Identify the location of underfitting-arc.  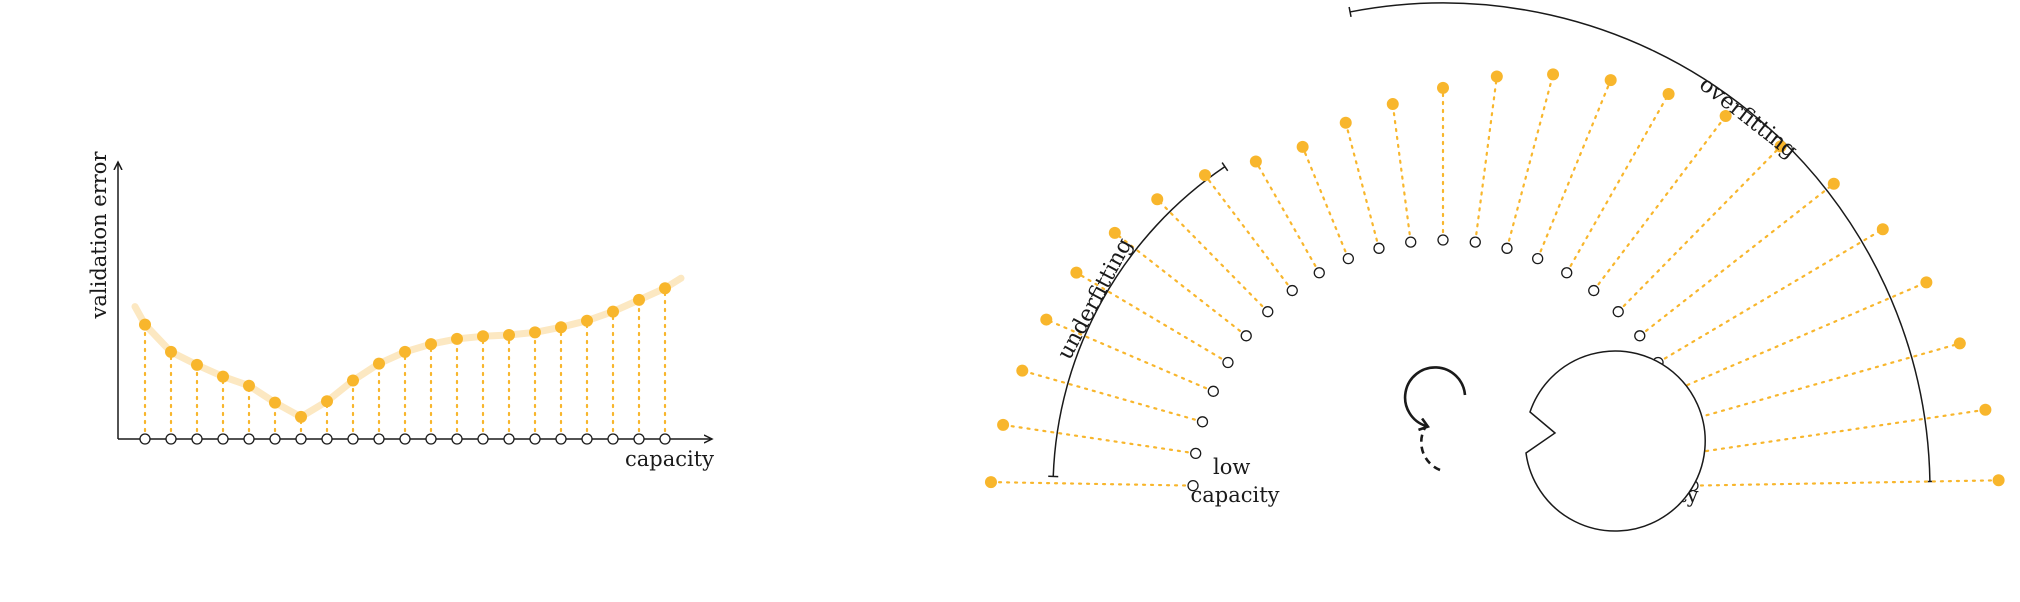
(1139, 321).